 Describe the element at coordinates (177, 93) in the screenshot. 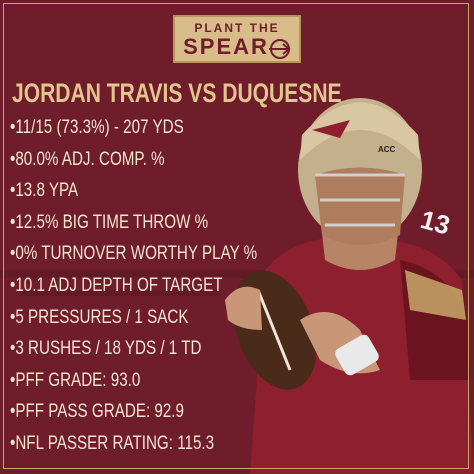

I see `title: JORDAN TRAVIS VS DUQUESNE` at that location.